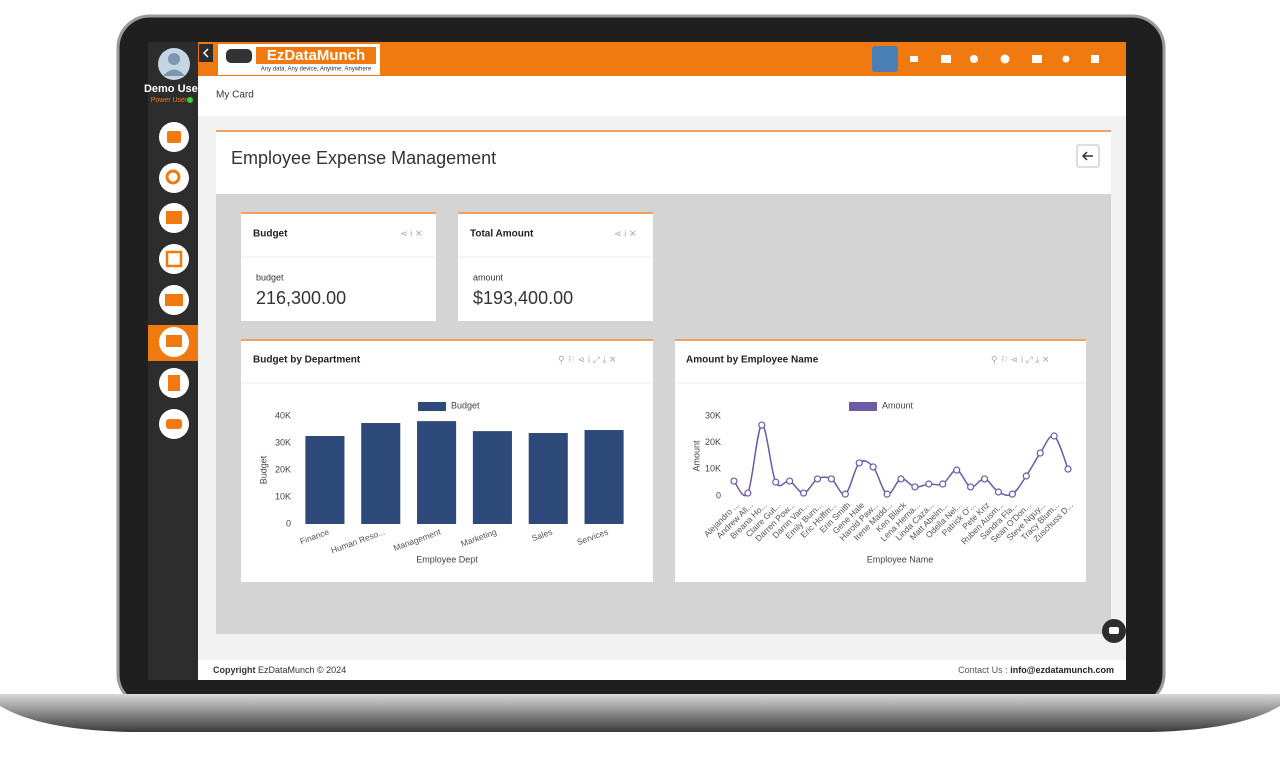  What do you see at coordinates (363, 158) in the screenshot?
I see `page-title: Employee Expense Management` at bounding box center [363, 158].